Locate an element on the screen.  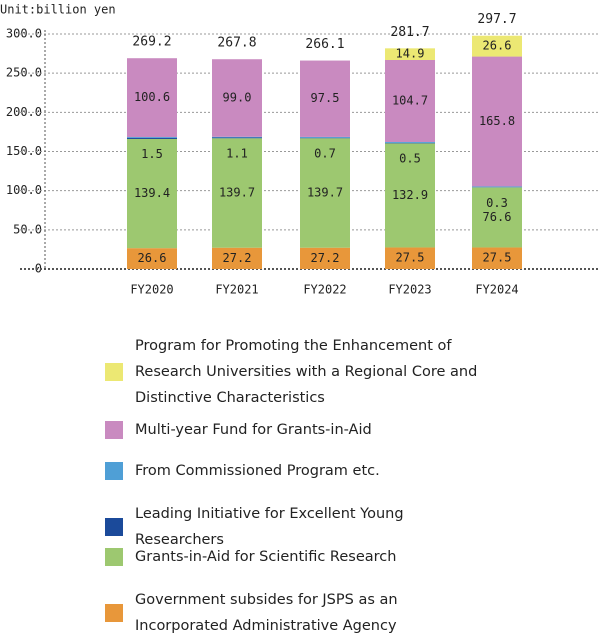
legend-item: Multi-year Fund for Grants-in-Aid is located at coordinates (295, 430).